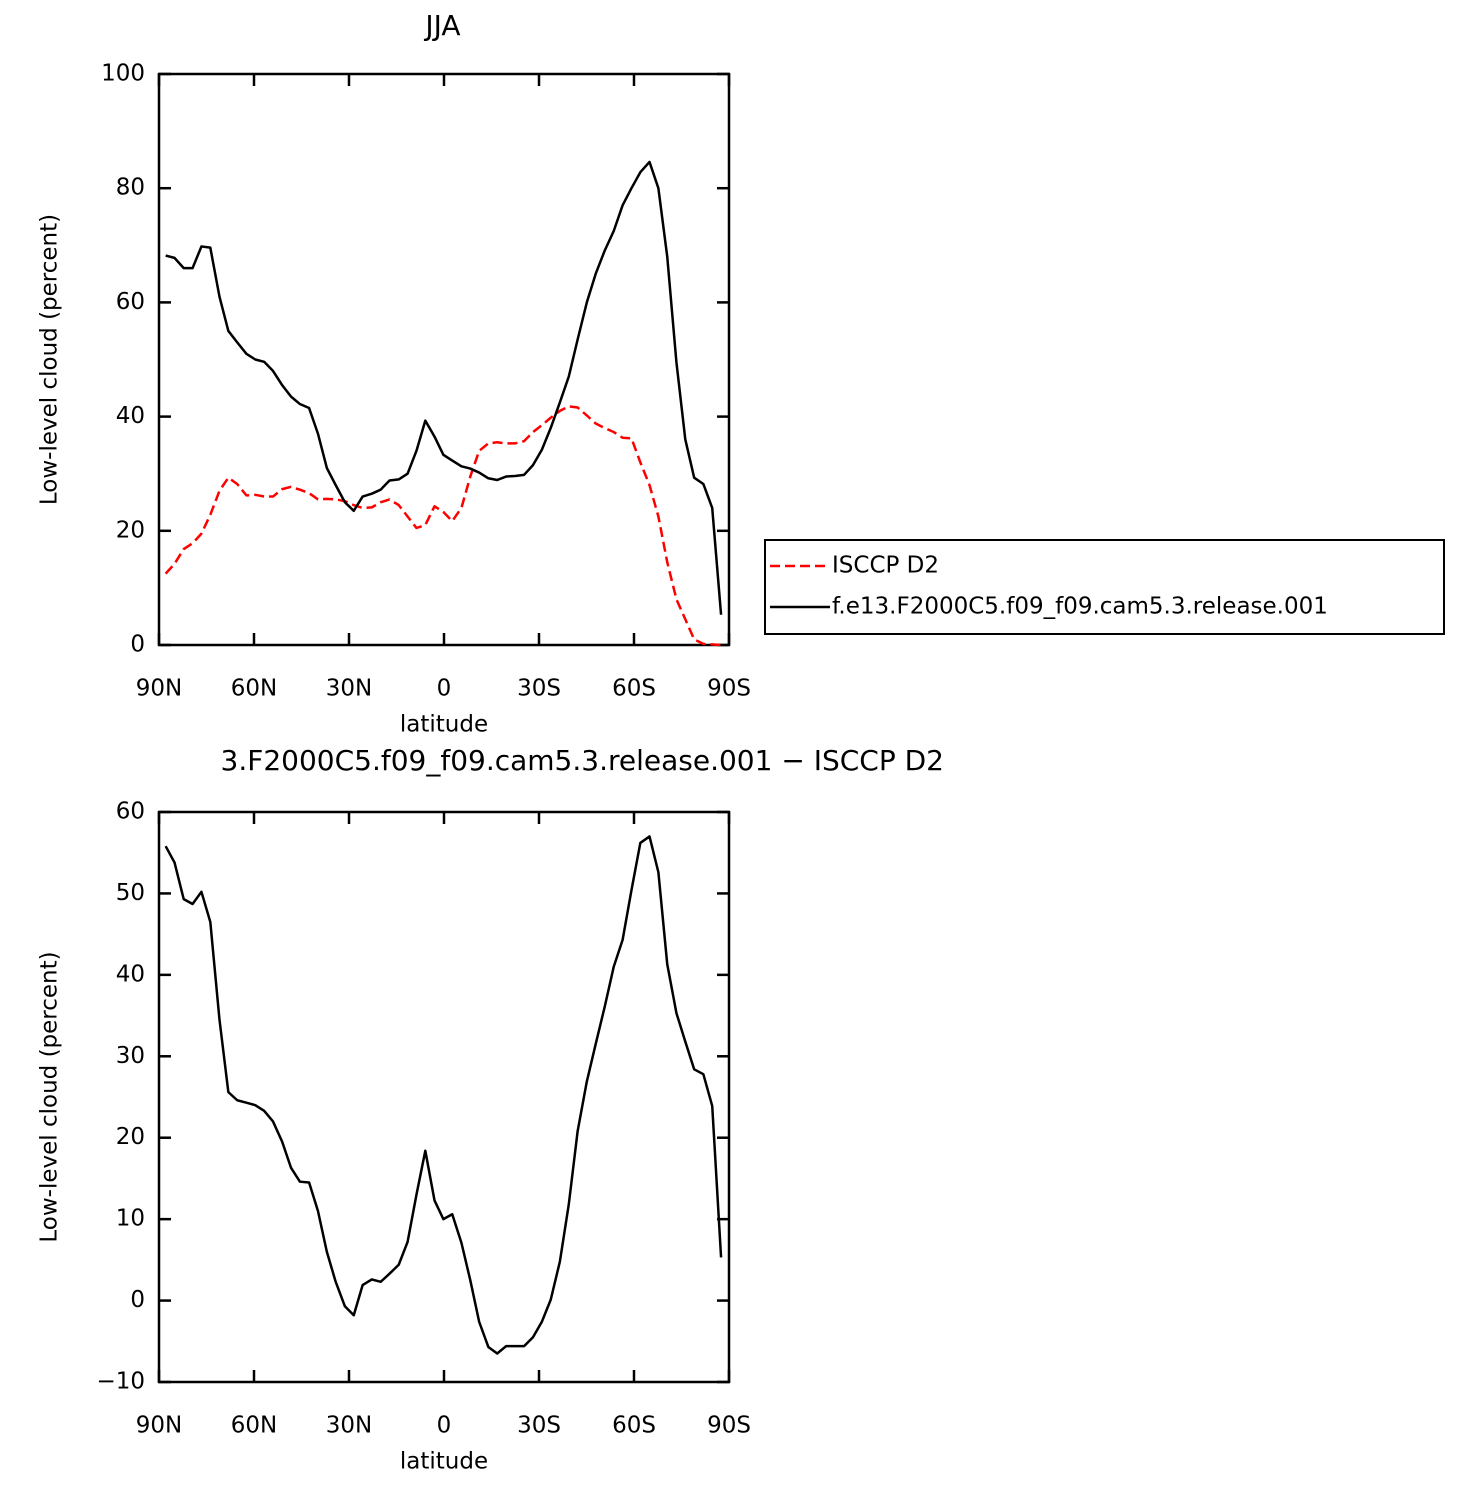 This screenshot has width=1483, height=1485. I want to click on y-tick-label: 80, so click(130, 188).